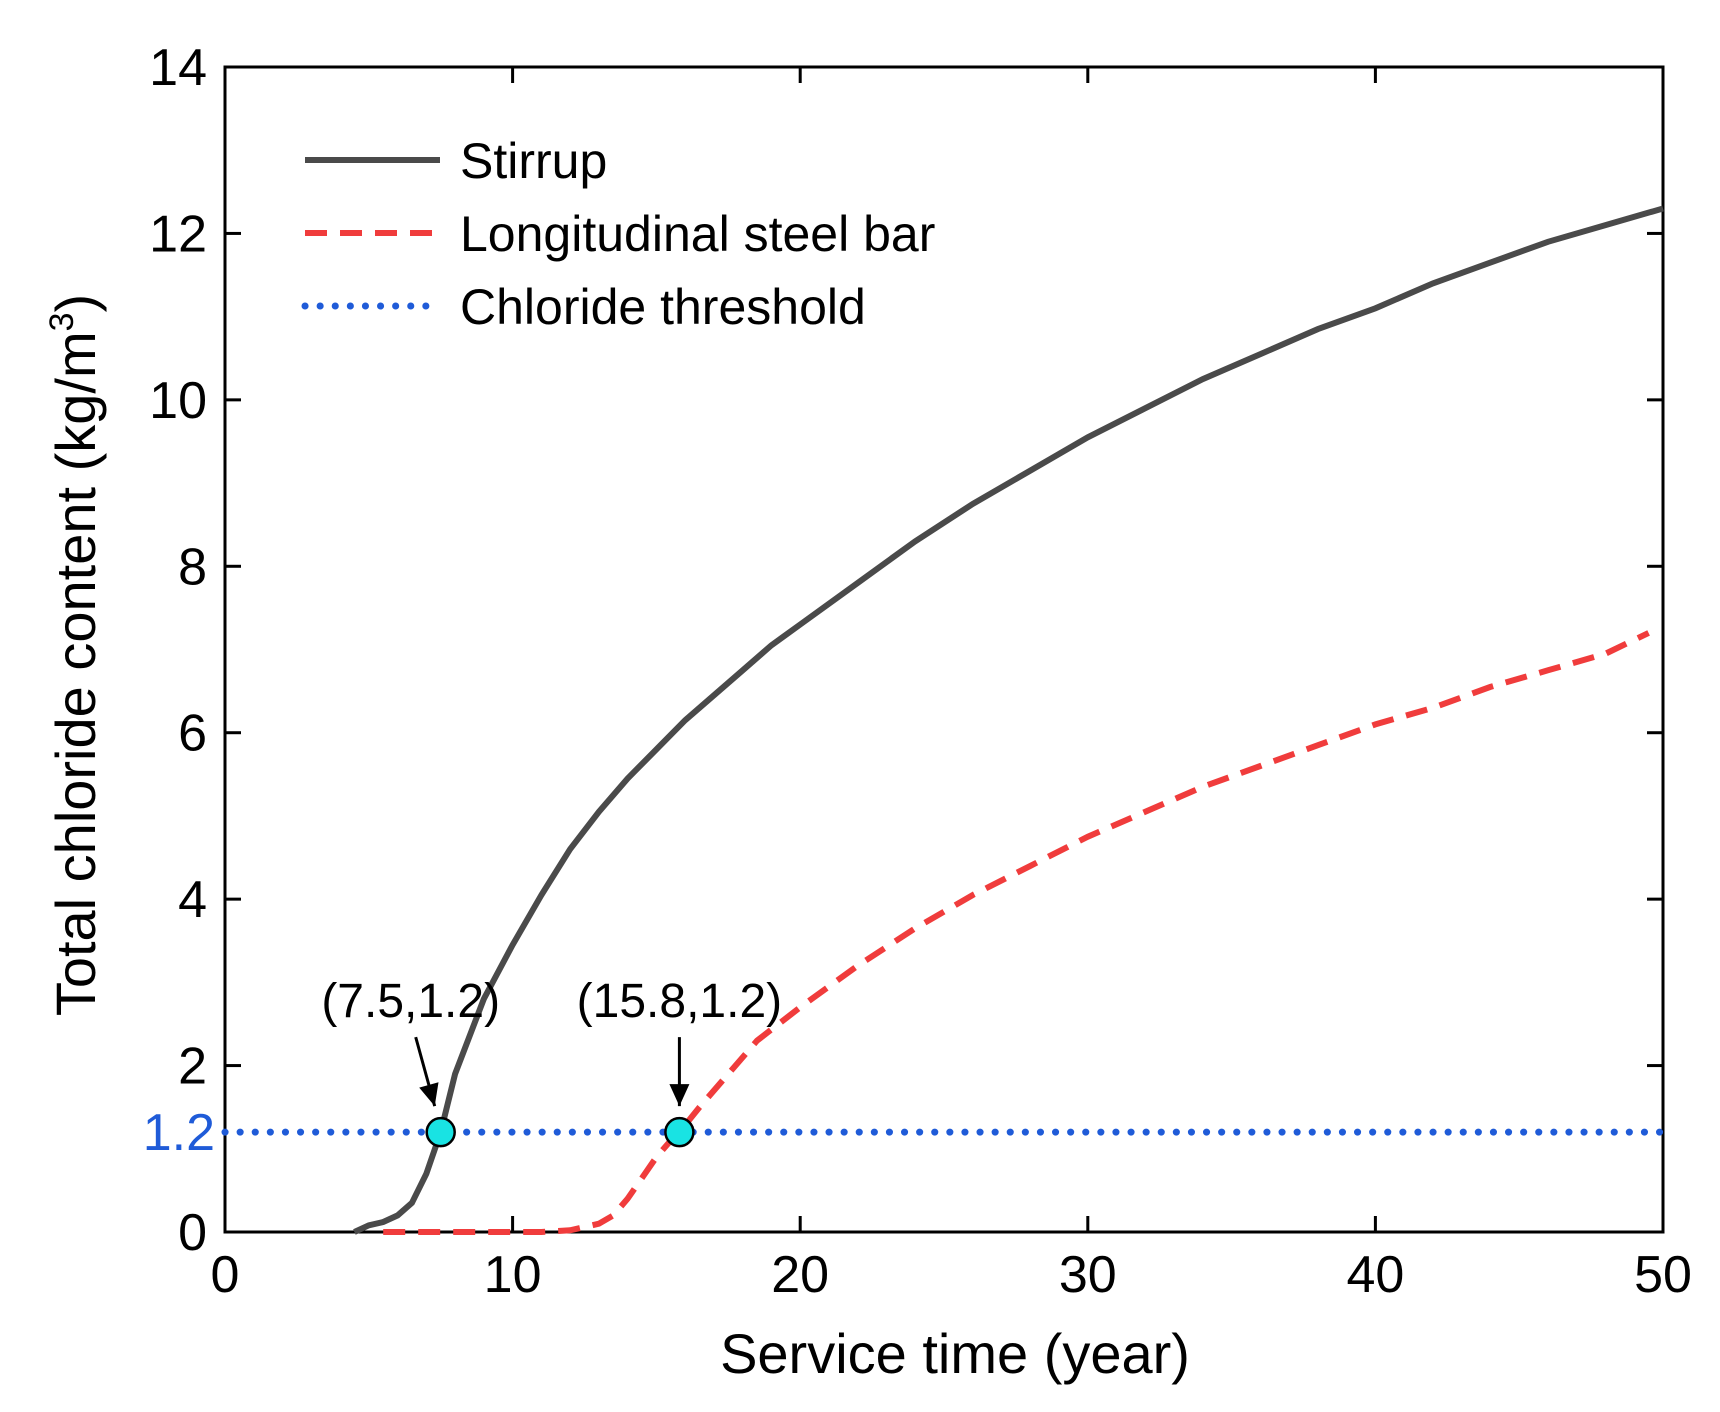 This screenshot has width=1720, height=1412. Describe the element at coordinates (1088, 1275) in the screenshot. I see `x-tick-label: 30` at that location.